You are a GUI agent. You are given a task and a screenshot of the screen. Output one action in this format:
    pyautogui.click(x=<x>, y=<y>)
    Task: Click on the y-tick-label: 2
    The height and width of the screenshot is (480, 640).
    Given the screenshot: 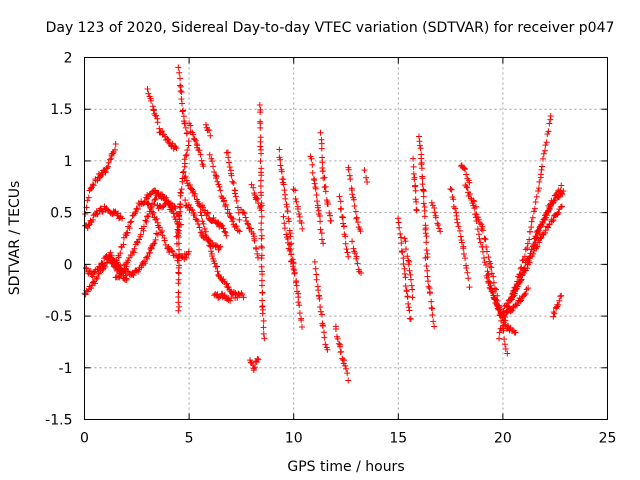 What is the action you would take?
    pyautogui.click(x=68, y=59)
    